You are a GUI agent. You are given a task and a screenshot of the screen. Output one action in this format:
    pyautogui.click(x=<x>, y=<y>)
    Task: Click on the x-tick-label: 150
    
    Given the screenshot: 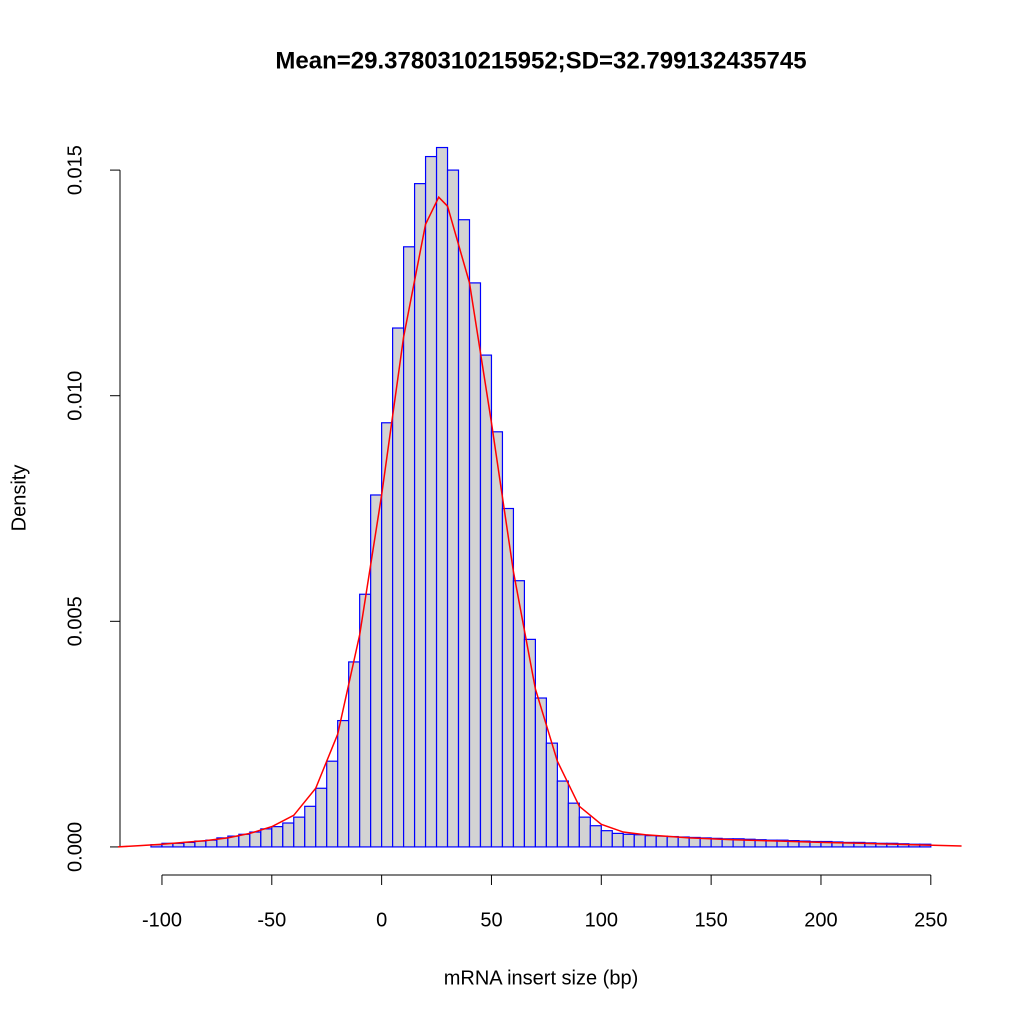 What is the action you would take?
    pyautogui.click(x=710, y=920)
    